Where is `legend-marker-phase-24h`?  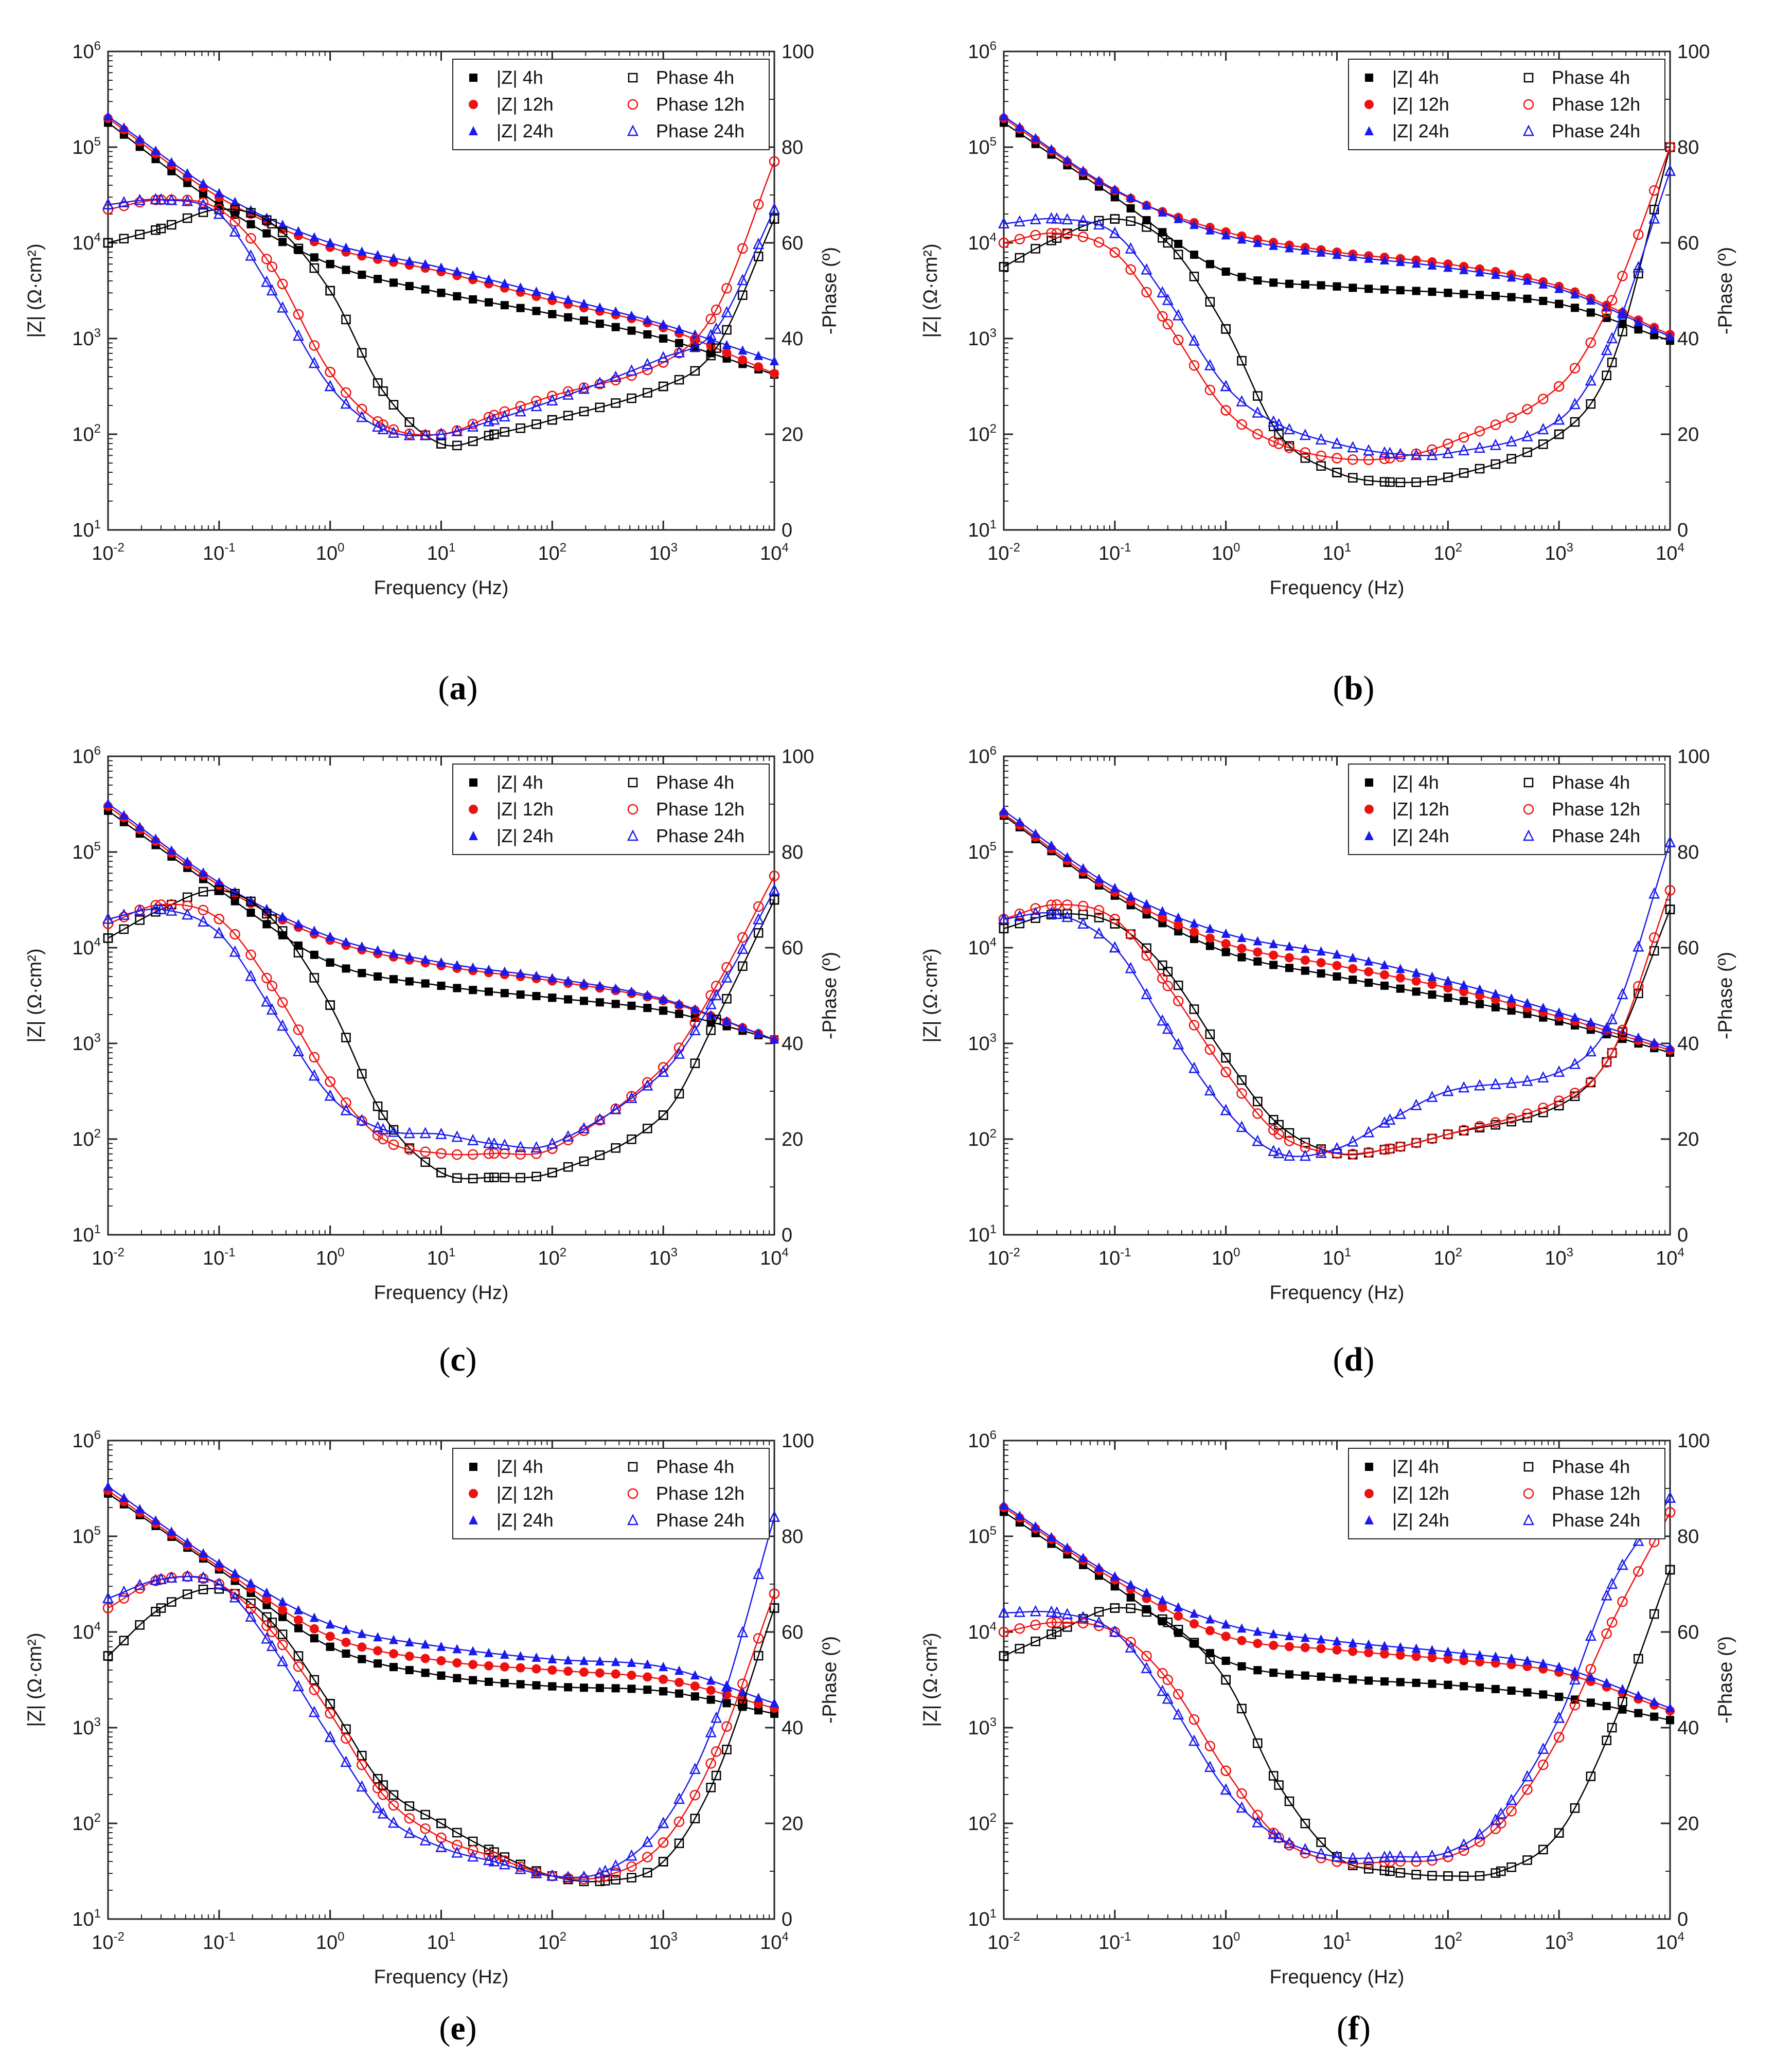
legend-marker-phase-24h is located at coordinates (1528, 1519).